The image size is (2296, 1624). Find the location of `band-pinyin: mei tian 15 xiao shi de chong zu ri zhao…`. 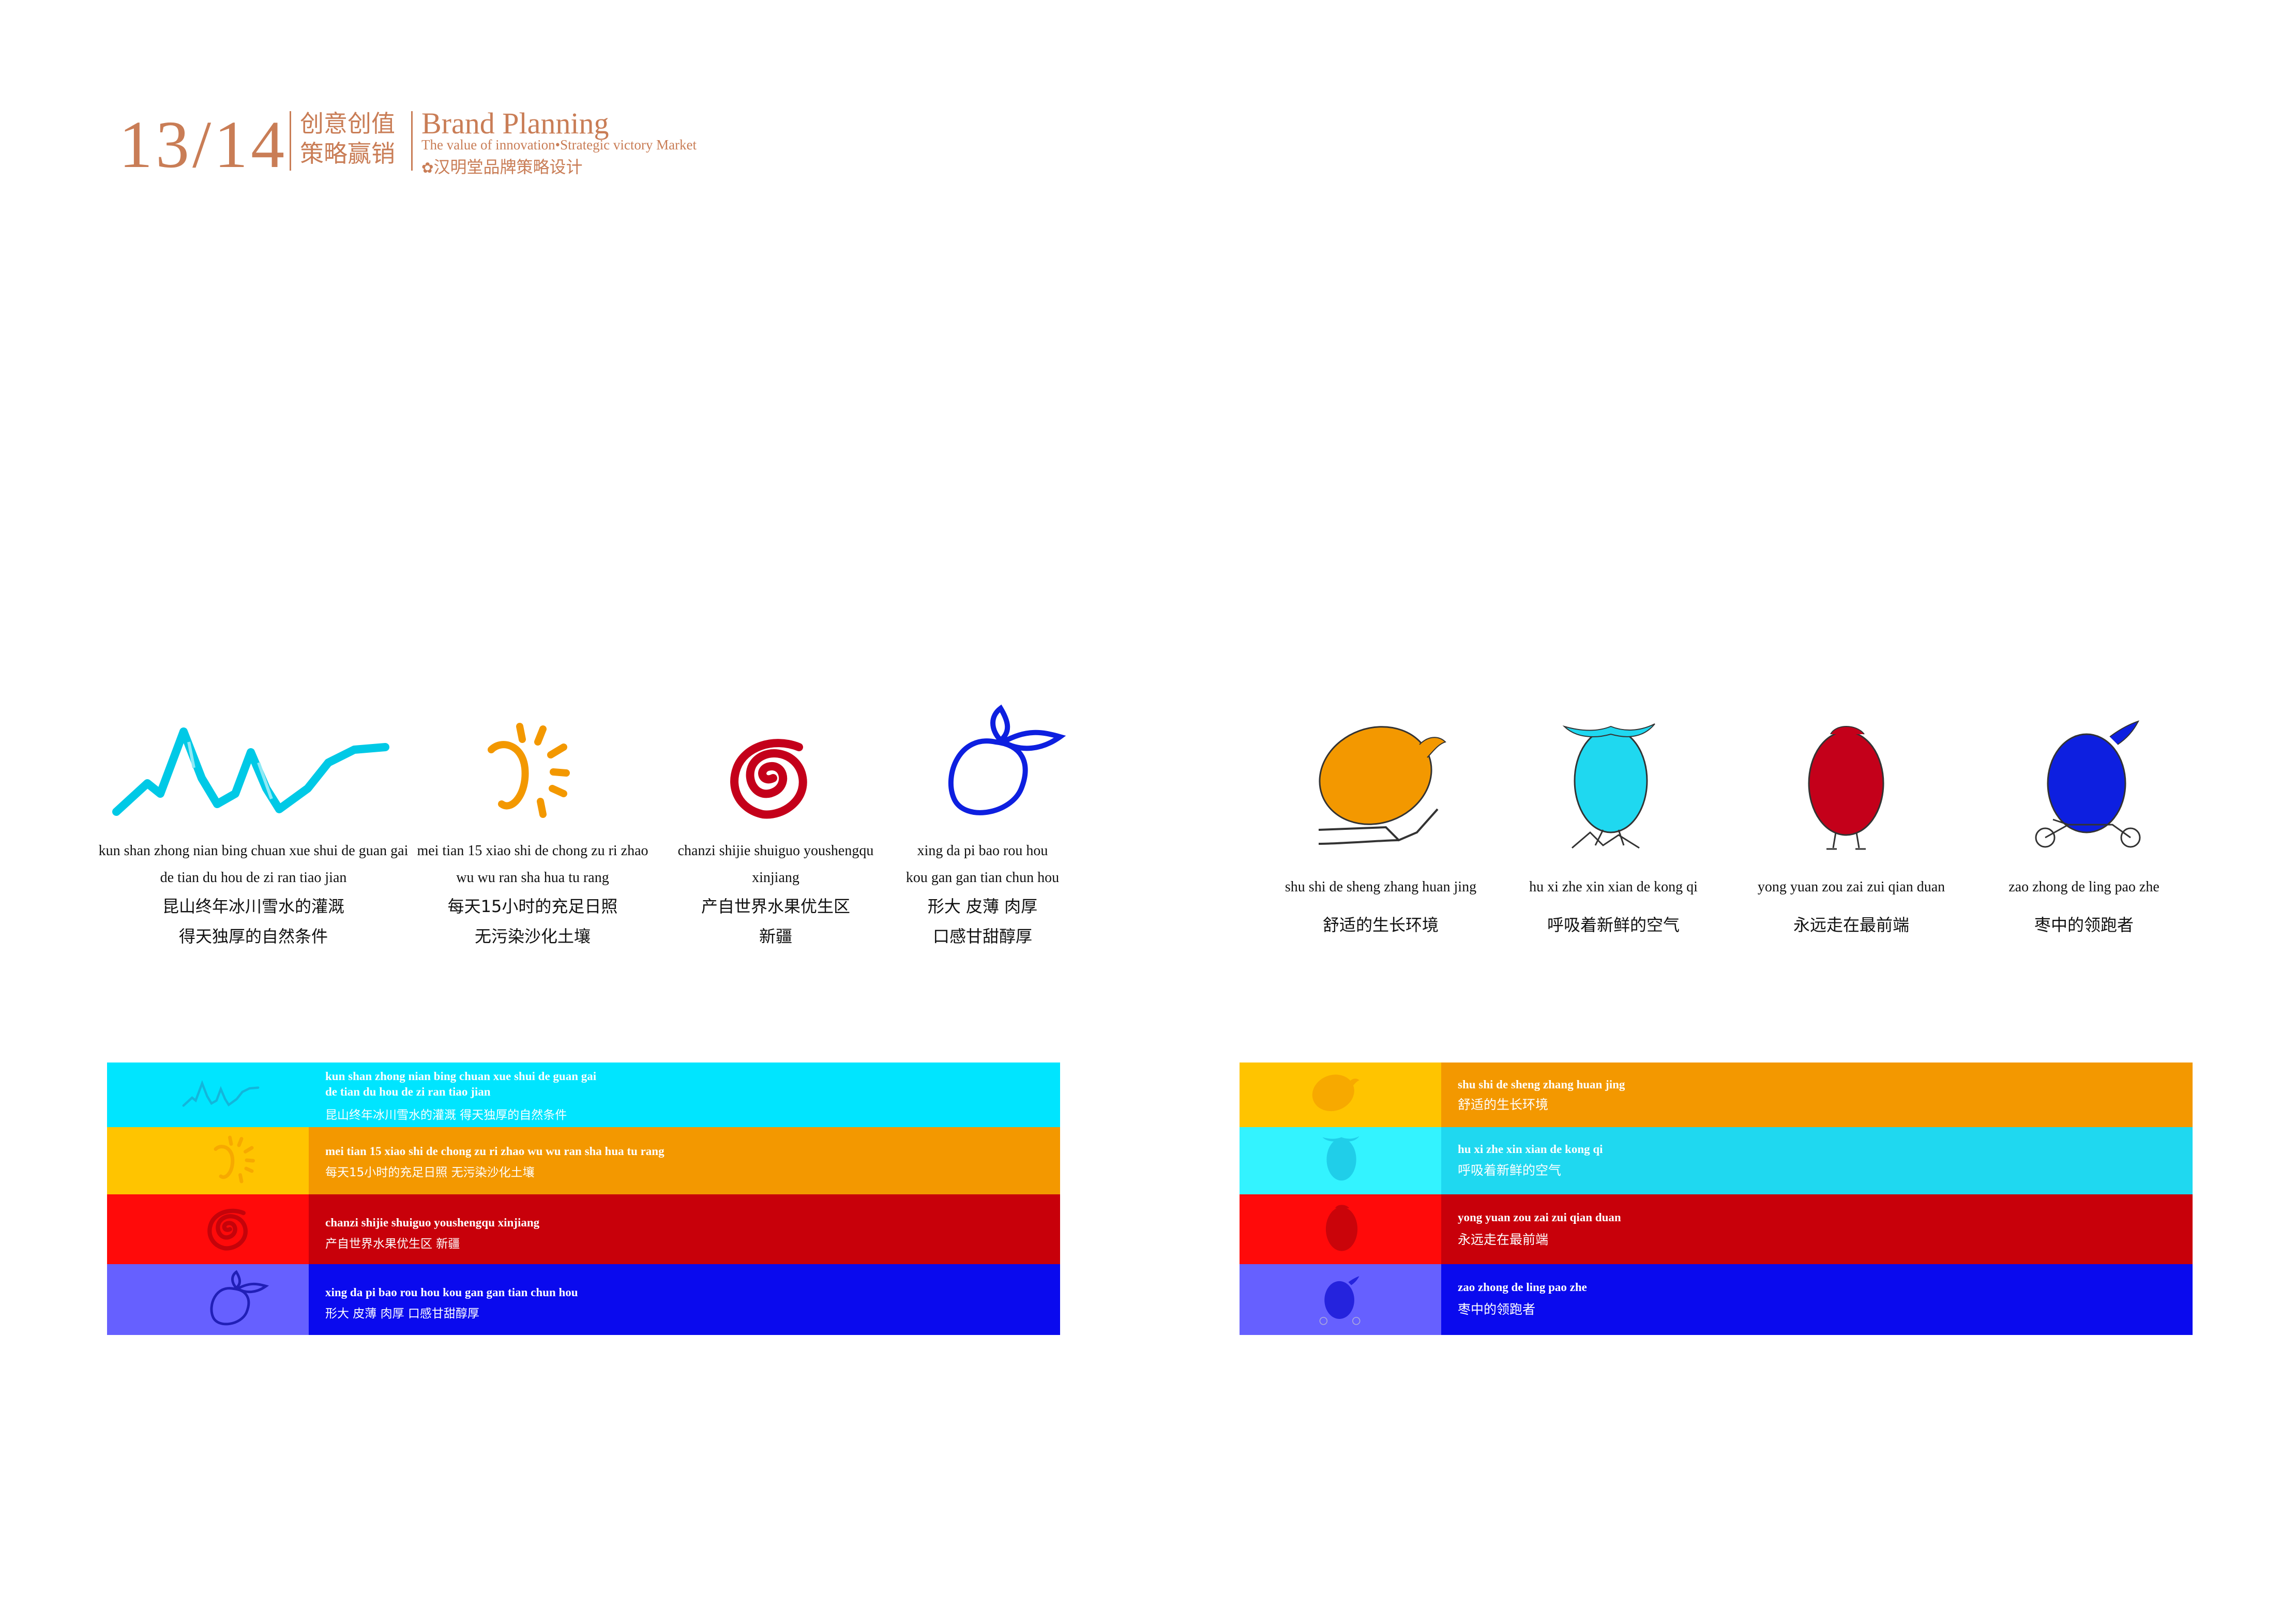

band-pinyin: mei tian 15 xiao shi de chong zu ri zhao… is located at coordinates (495, 1151).